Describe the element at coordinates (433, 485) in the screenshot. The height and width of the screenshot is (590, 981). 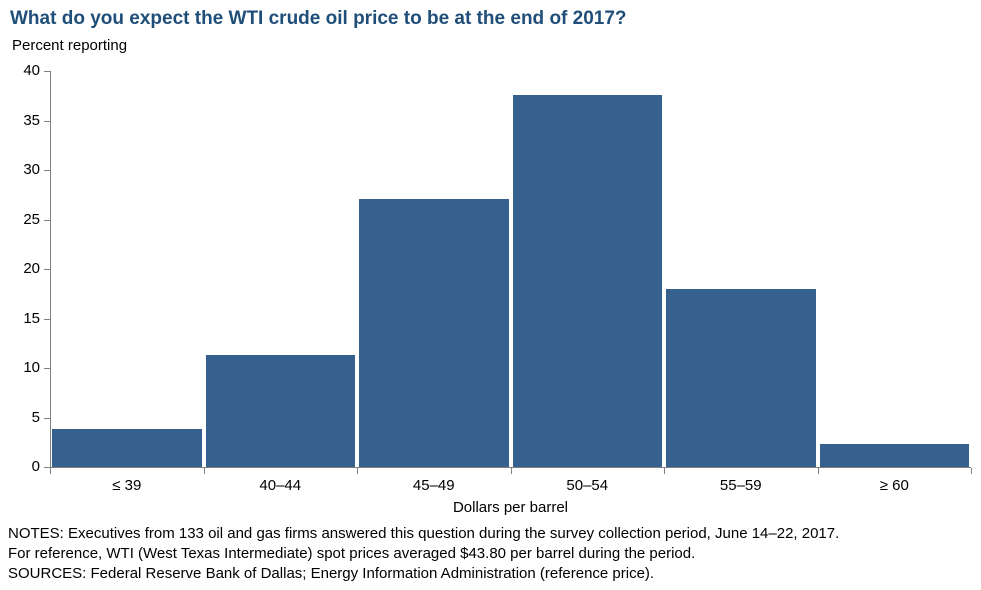
I see `x-category-label: 45–49` at that location.